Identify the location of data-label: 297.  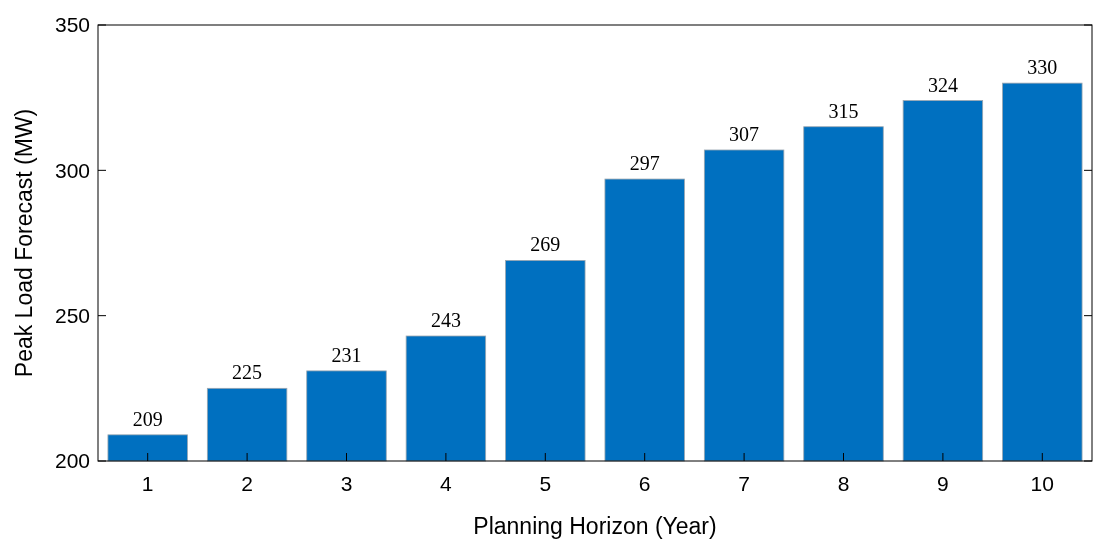
(644, 163).